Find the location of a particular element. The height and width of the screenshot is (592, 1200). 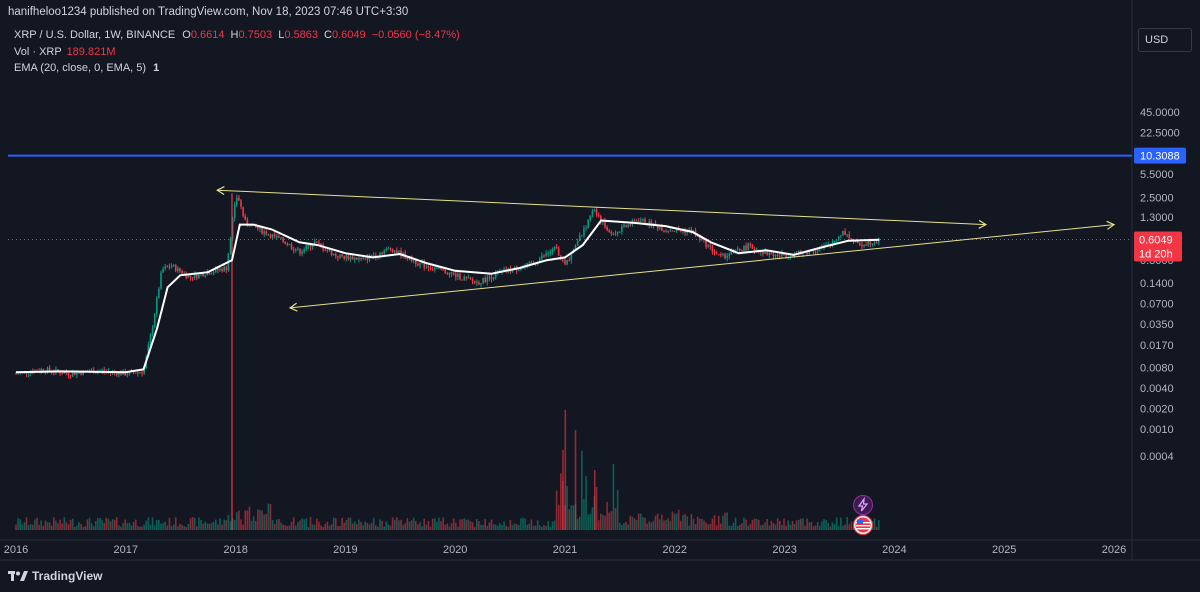

resistance-trendline is located at coordinates (602, 207).